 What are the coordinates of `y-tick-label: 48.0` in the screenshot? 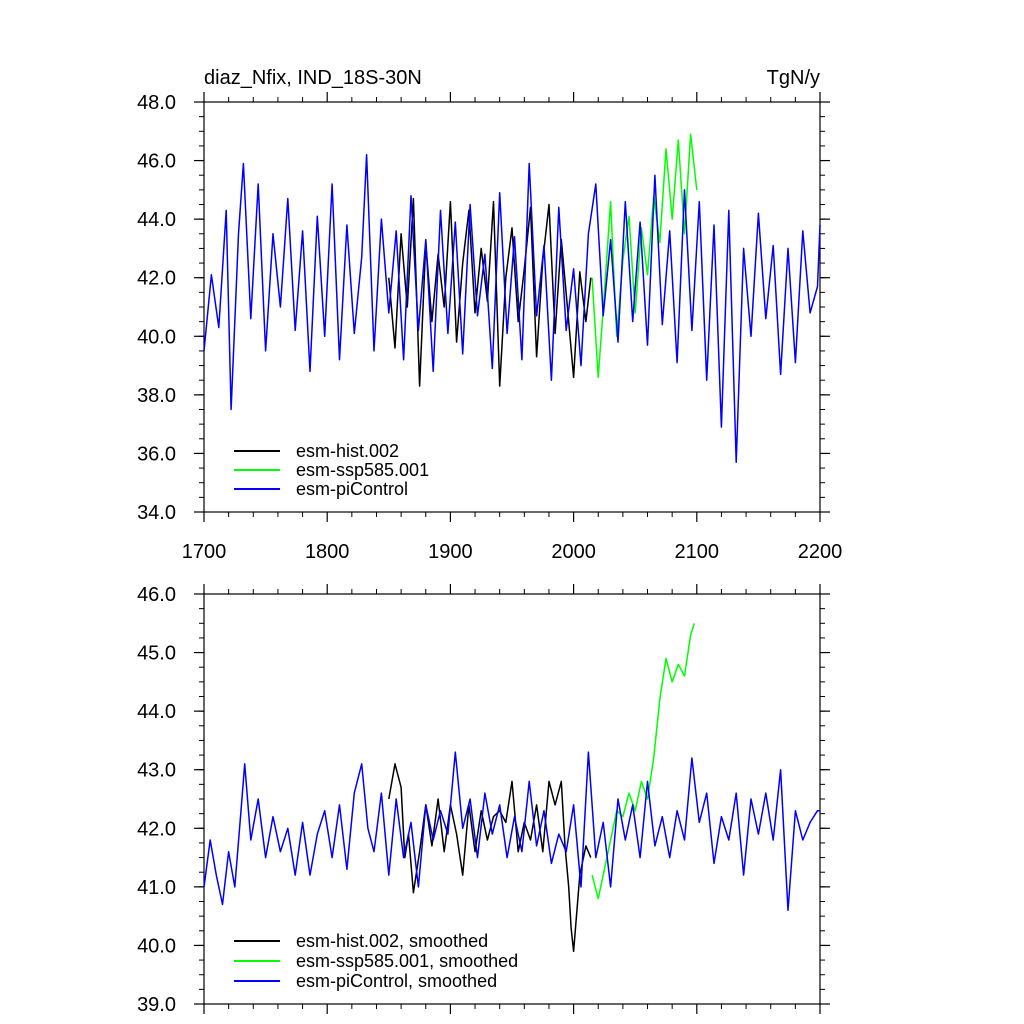 It's located at (156, 103).